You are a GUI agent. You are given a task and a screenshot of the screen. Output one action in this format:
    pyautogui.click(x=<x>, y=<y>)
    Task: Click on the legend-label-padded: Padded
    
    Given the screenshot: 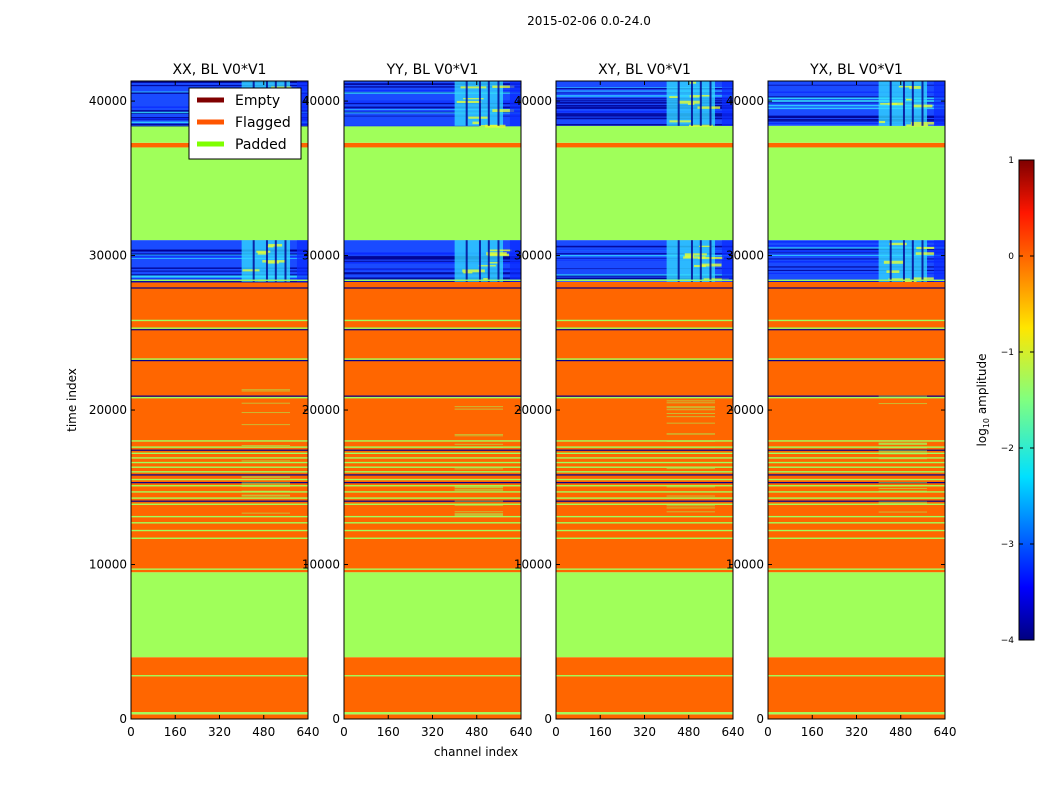 What is the action you would take?
    pyautogui.click(x=261, y=145)
    